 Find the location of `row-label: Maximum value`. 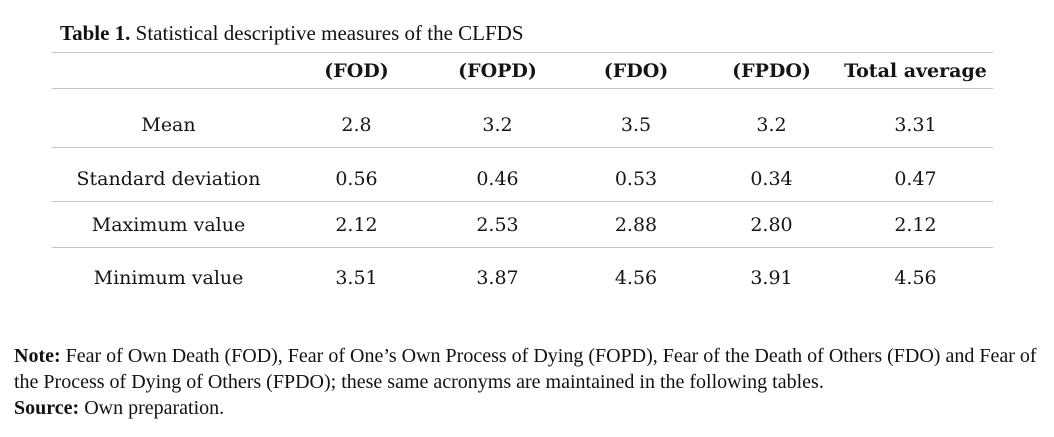

row-label: Maximum value is located at coordinates (168, 224).